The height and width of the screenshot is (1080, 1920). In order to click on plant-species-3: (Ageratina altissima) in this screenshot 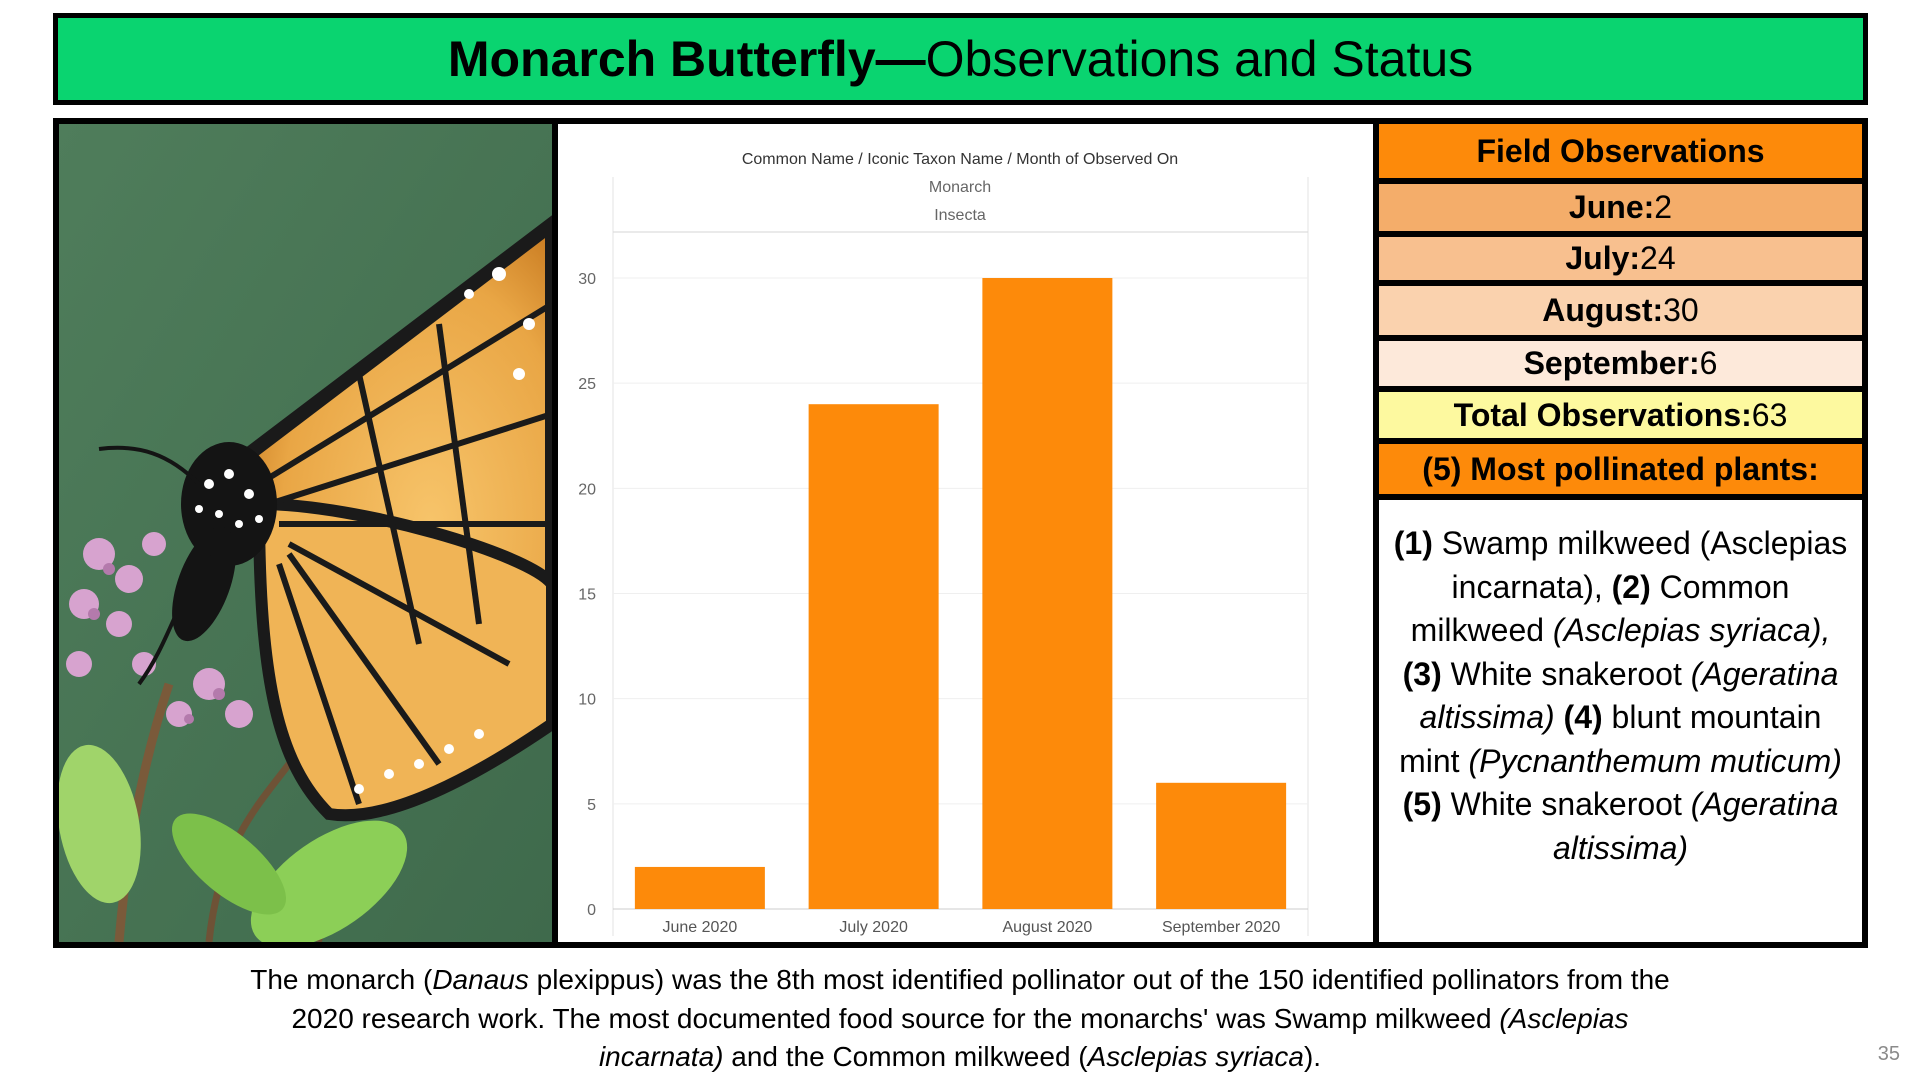, I will do `click(1629, 695)`.